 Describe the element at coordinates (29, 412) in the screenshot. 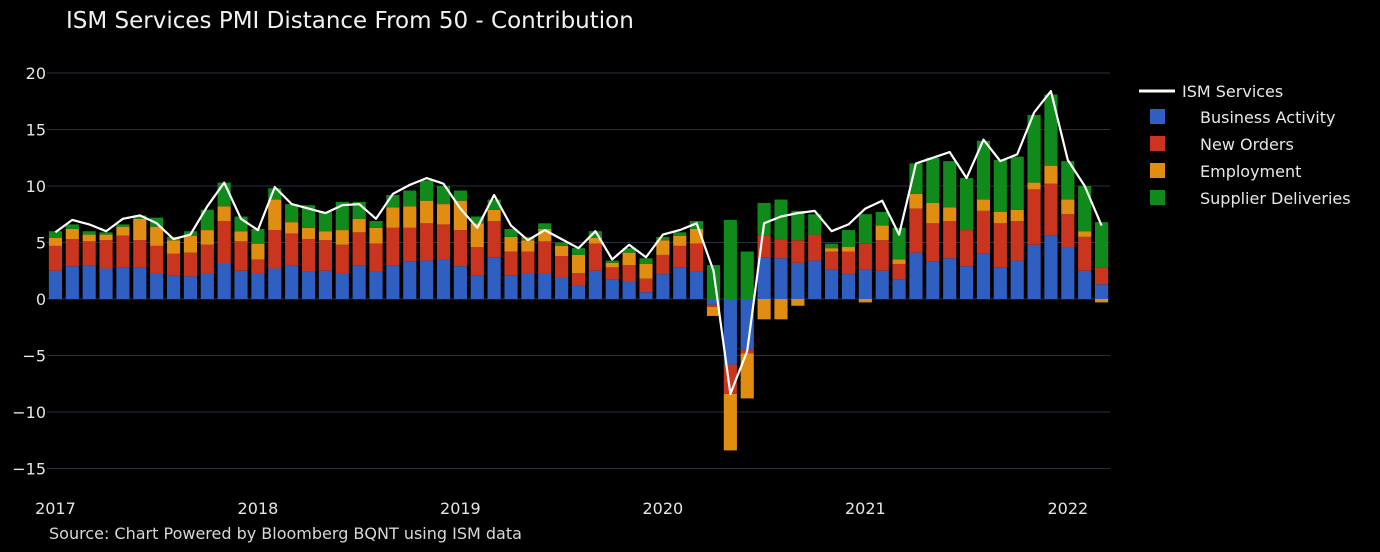

I see `y-tick-label: −10` at that location.